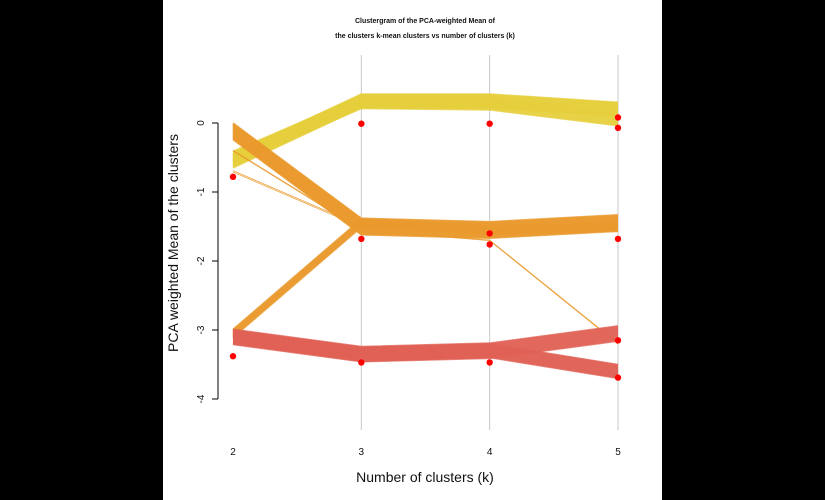 The height and width of the screenshot is (500, 825). What do you see at coordinates (201, 329) in the screenshot?
I see `y-tick-label-3: -3` at bounding box center [201, 329].